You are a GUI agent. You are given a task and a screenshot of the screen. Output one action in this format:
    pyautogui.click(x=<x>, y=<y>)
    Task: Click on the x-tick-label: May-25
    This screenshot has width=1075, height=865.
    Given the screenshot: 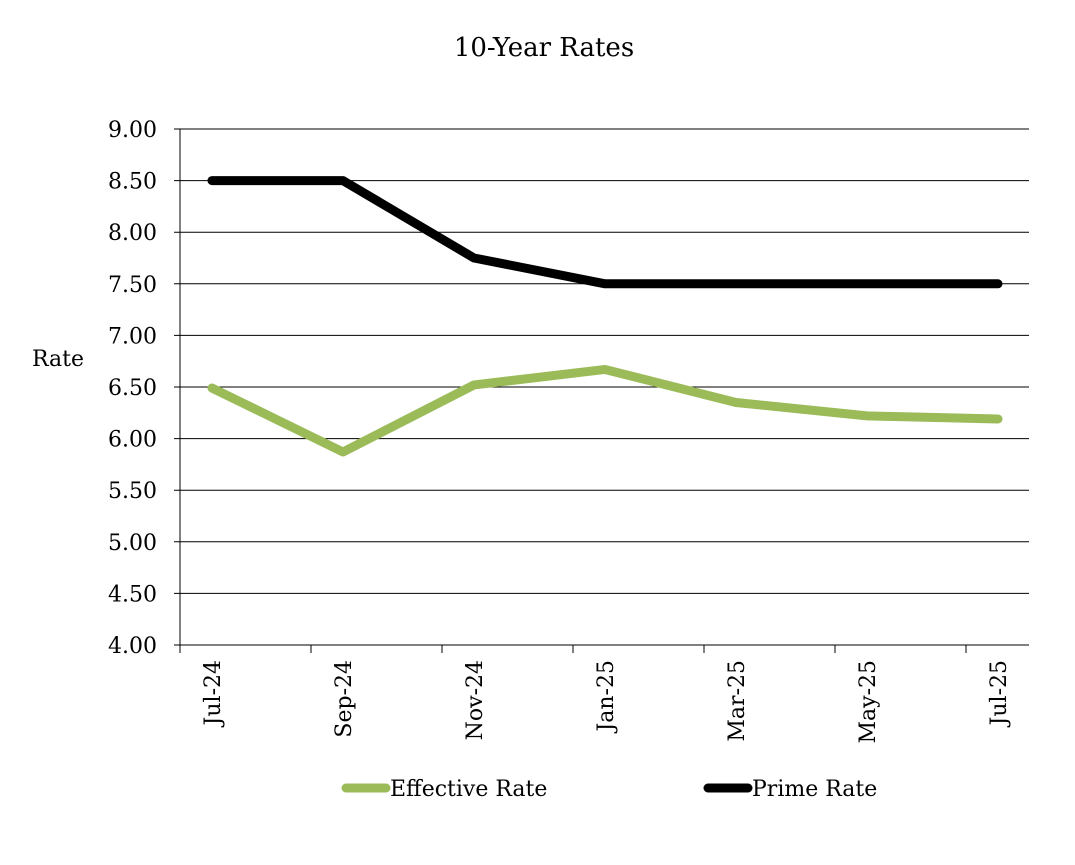 What is the action you would take?
    pyautogui.click(x=868, y=702)
    